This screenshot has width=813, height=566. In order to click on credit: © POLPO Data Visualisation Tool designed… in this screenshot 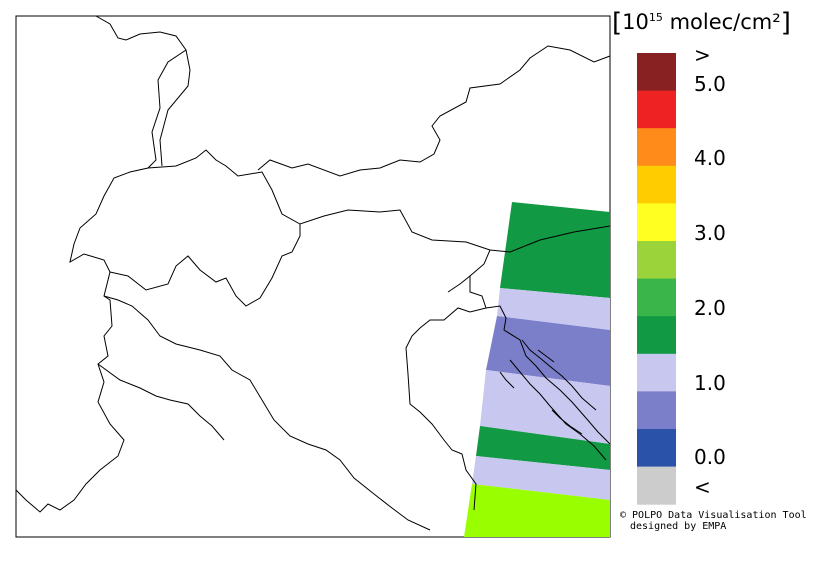, I will do `click(713, 521)`.